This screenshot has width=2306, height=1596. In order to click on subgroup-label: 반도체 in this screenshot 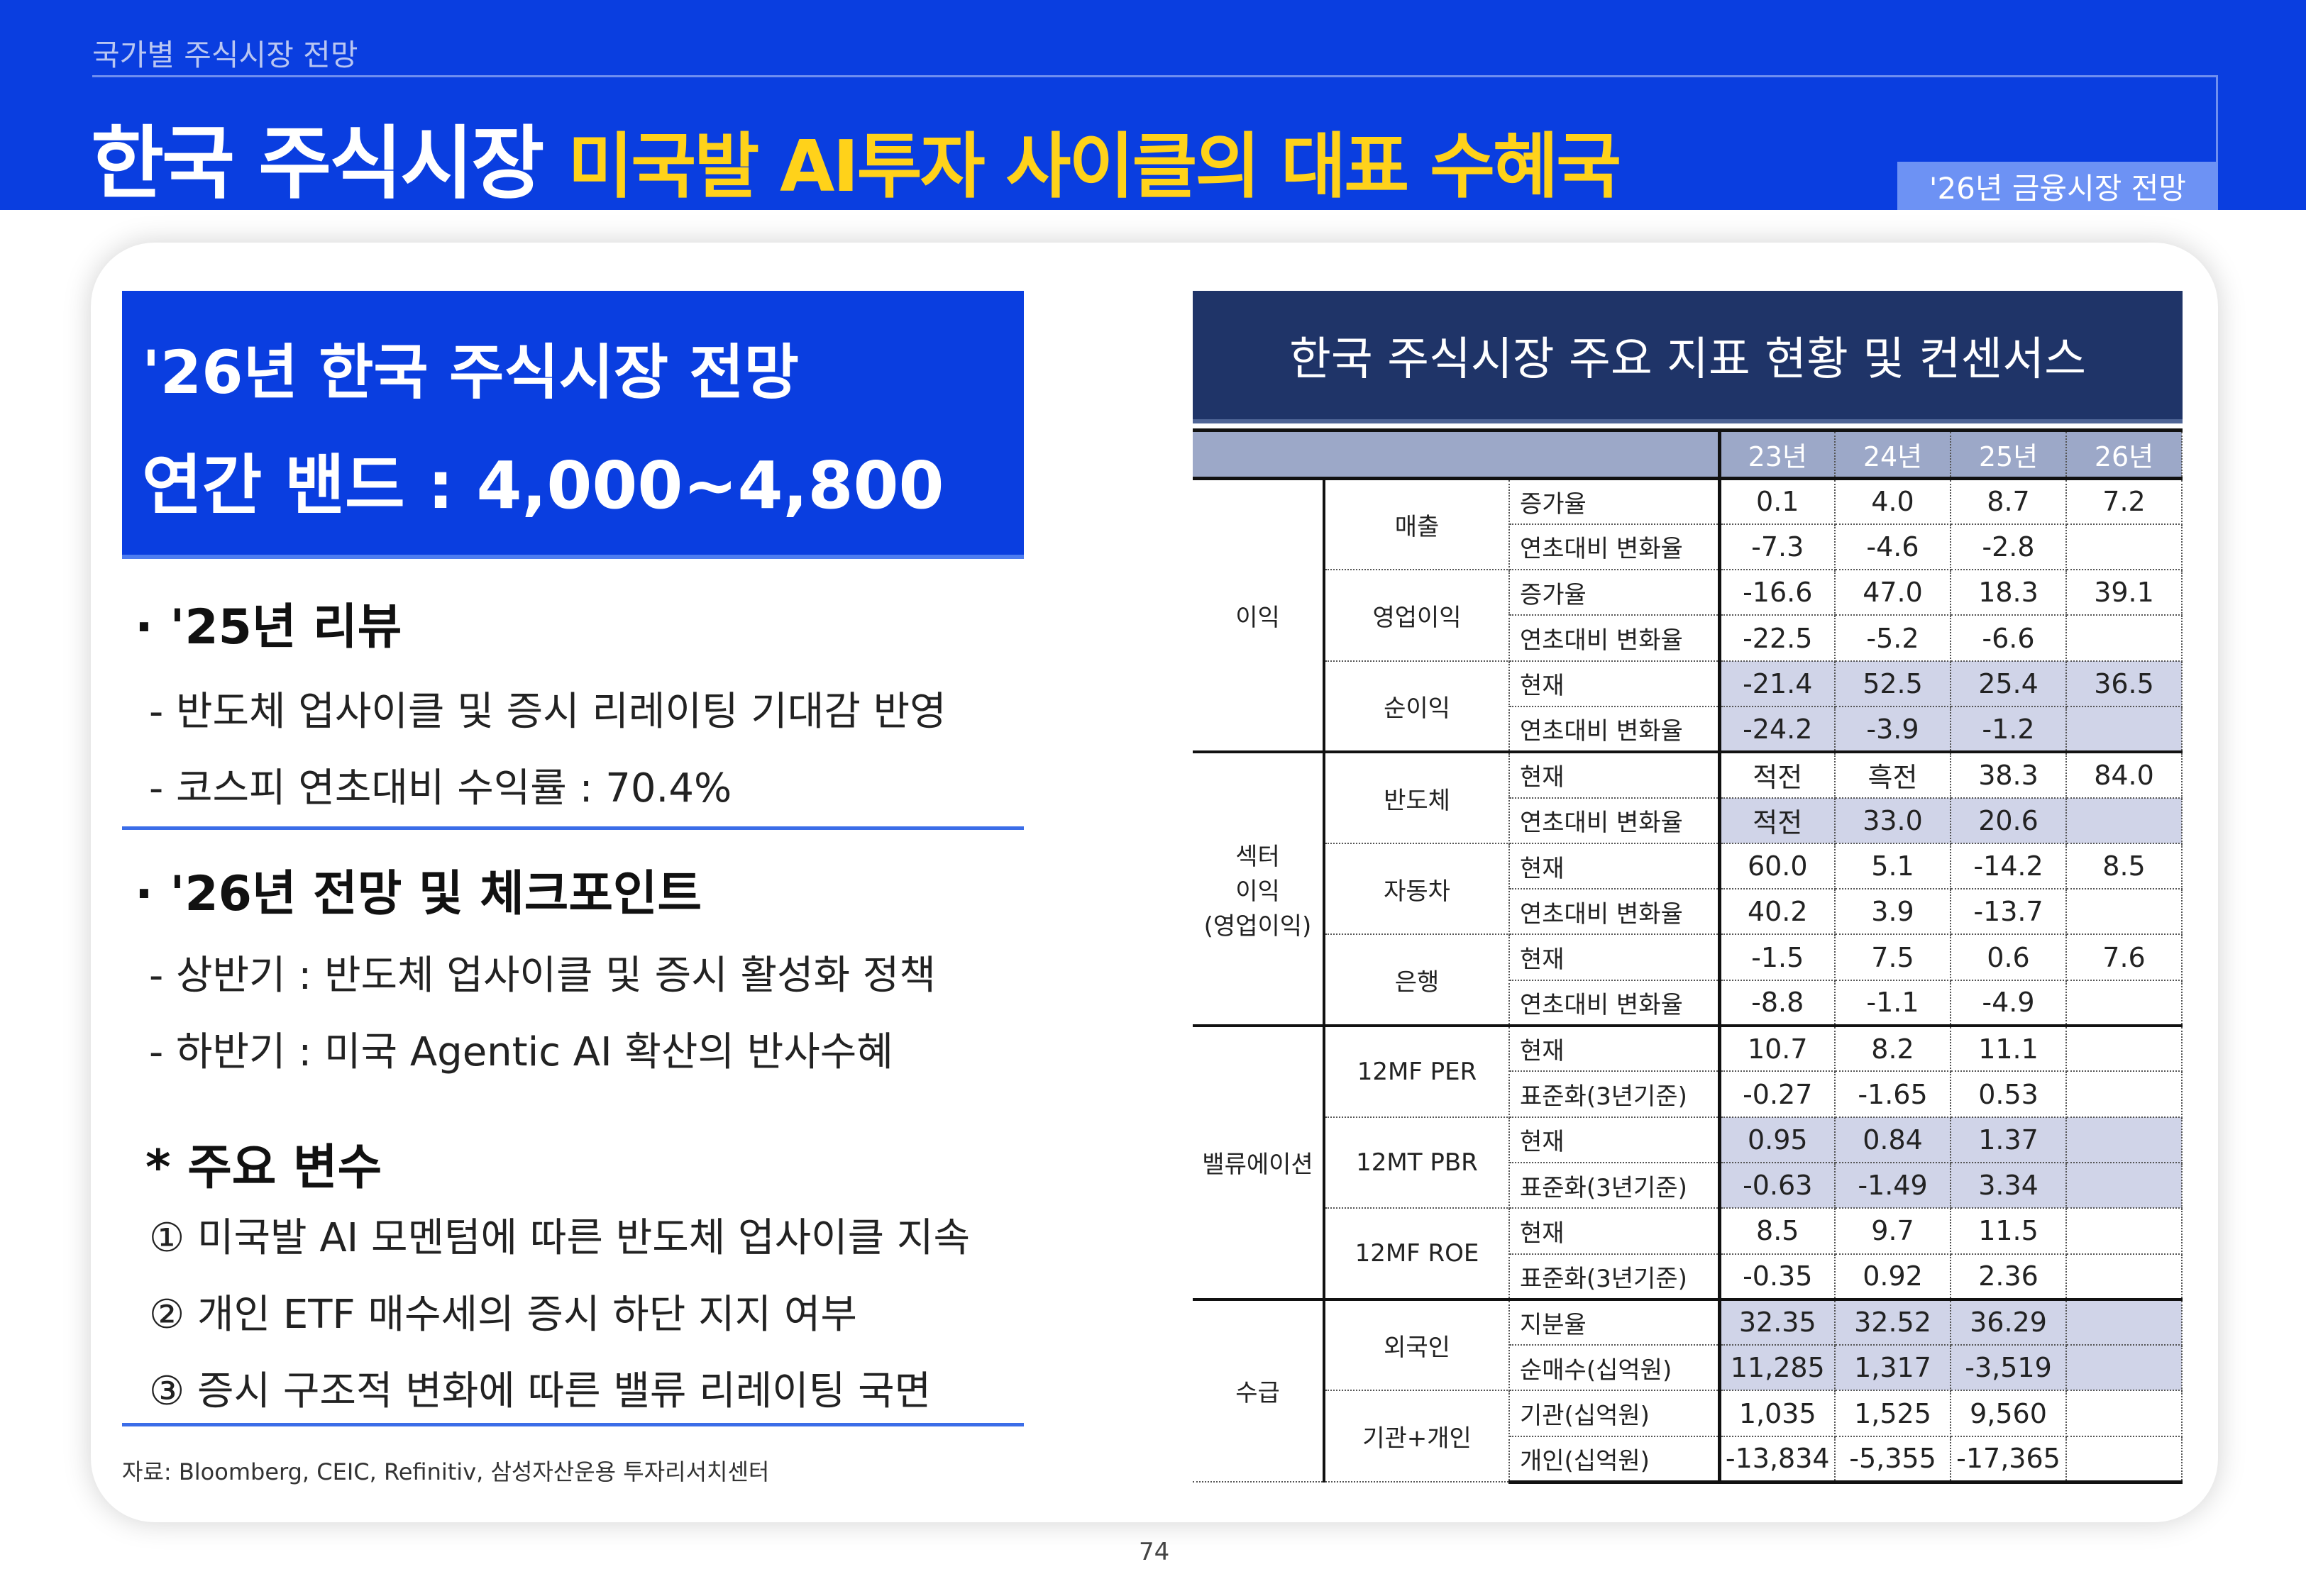, I will do `click(1417, 797)`.